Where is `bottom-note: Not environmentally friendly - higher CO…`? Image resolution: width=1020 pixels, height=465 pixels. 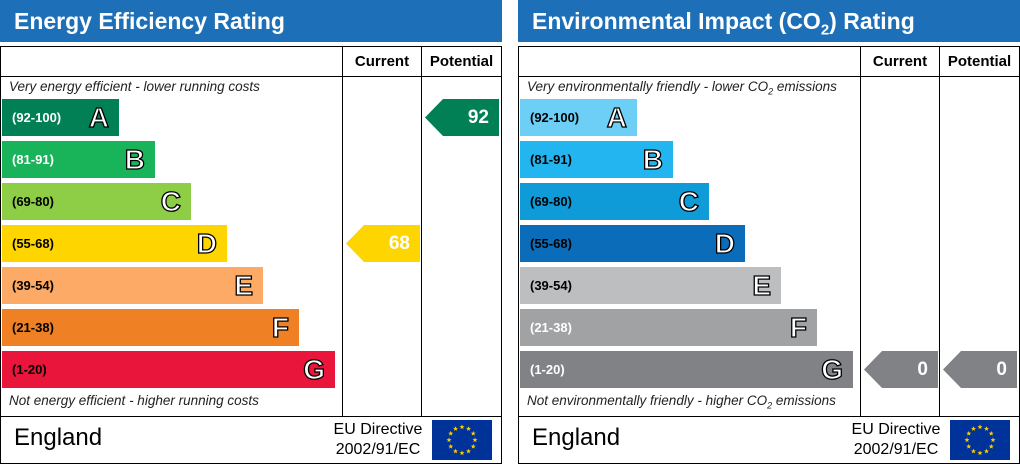 bottom-note: Not environmentally friendly - higher CO… is located at coordinates (681, 402).